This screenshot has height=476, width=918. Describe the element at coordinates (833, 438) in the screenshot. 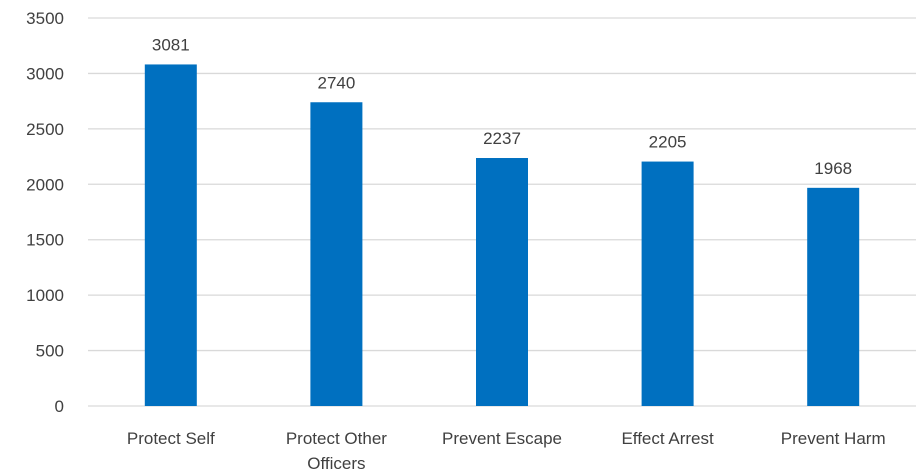

I see `category-label: Prevent Harm` at that location.